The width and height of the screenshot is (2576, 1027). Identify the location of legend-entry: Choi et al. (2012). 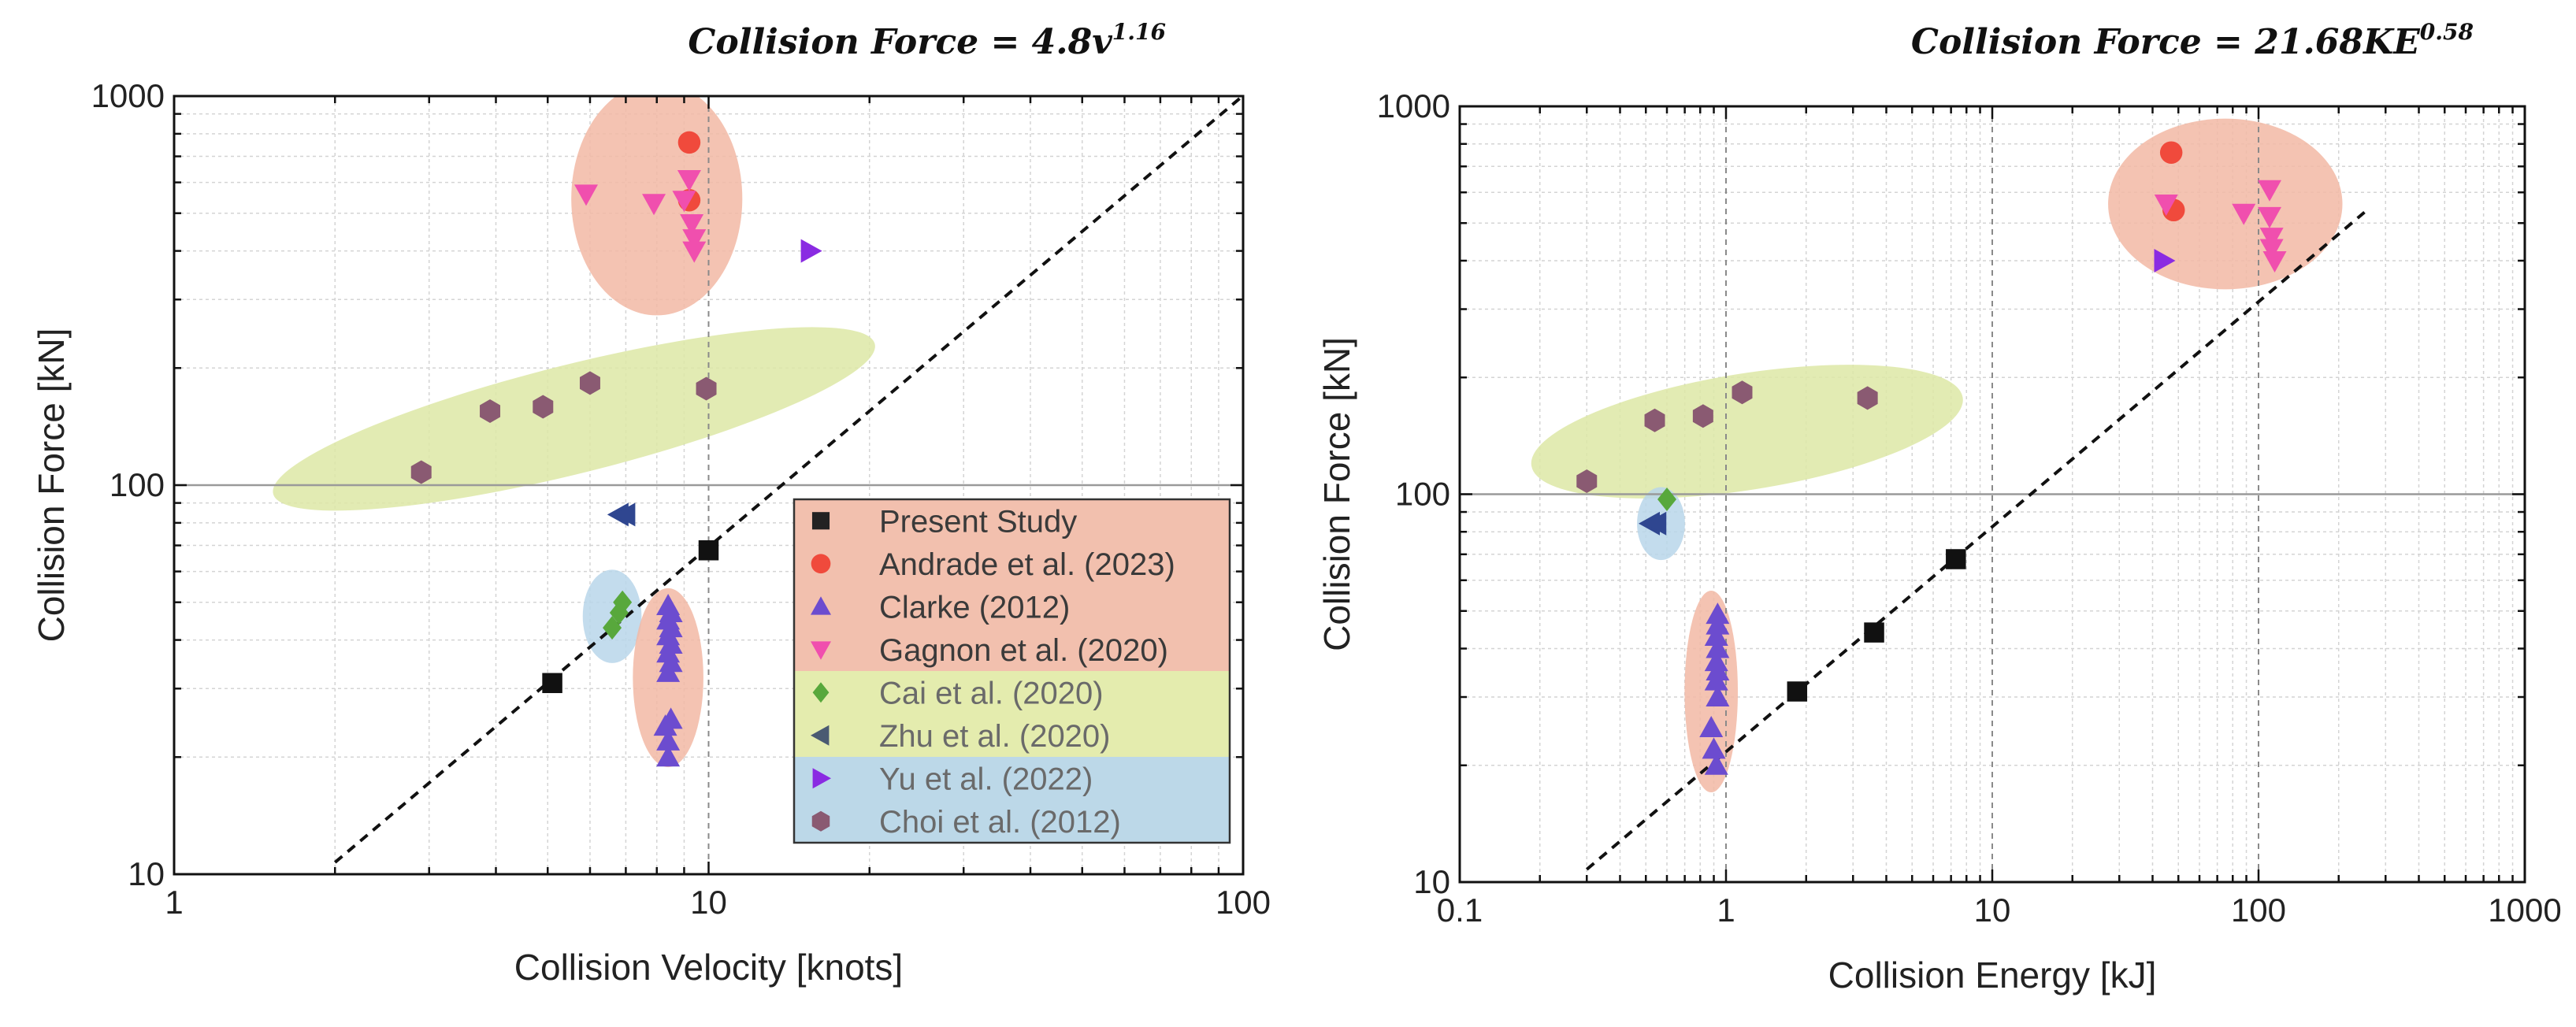
(966, 822).